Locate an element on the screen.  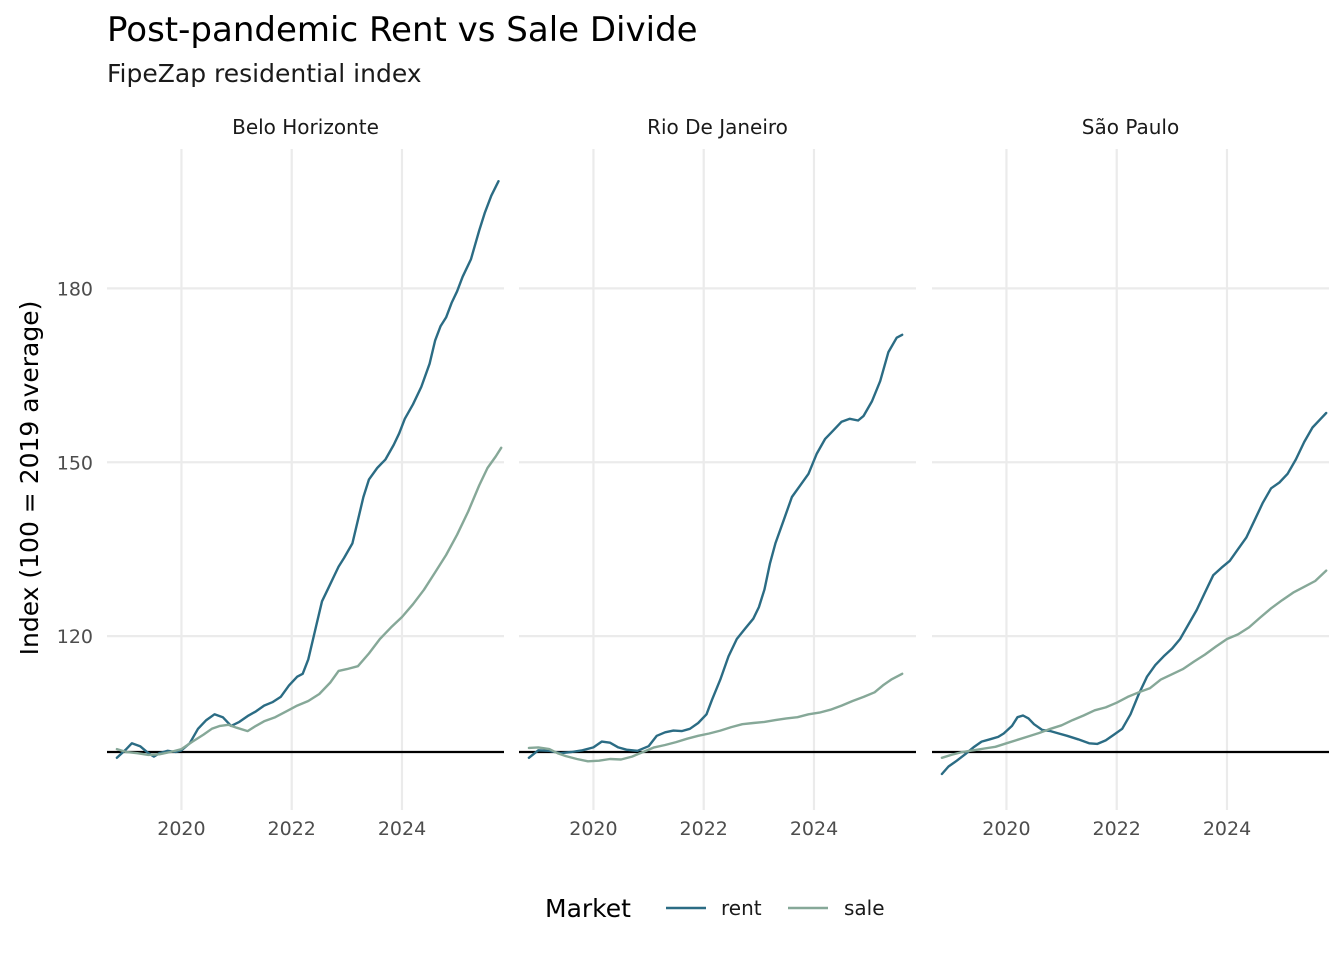
y-tick-label: 180 is located at coordinates (75, 289).